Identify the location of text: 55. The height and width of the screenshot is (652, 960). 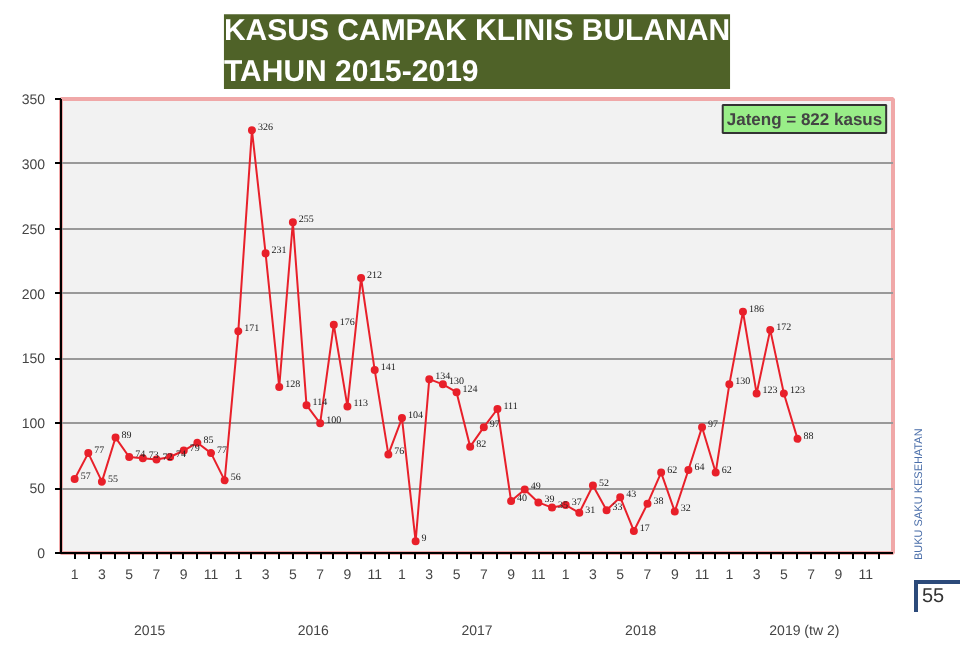
(933, 598).